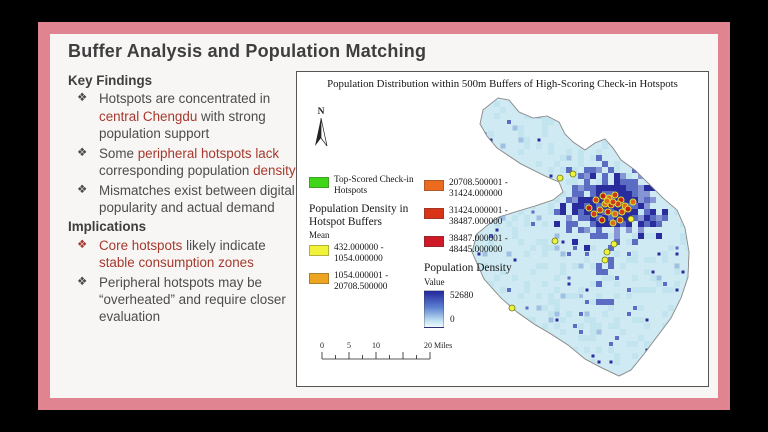 The image size is (768, 432). I want to click on legend-class-item: 432.000000 -1054.000000, so click(365, 254).